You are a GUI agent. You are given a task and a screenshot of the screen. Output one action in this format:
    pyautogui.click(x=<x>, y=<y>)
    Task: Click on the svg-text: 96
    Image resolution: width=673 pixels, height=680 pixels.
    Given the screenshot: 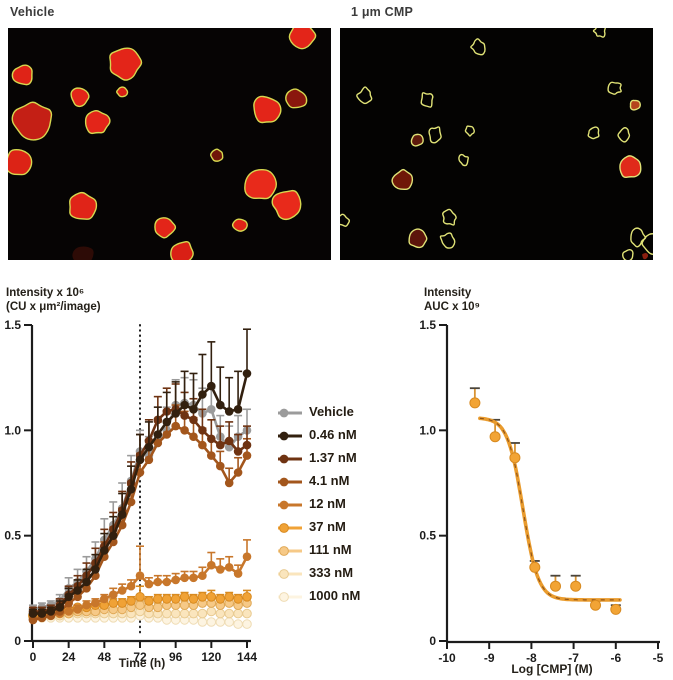 What is the action you would take?
    pyautogui.click(x=176, y=657)
    